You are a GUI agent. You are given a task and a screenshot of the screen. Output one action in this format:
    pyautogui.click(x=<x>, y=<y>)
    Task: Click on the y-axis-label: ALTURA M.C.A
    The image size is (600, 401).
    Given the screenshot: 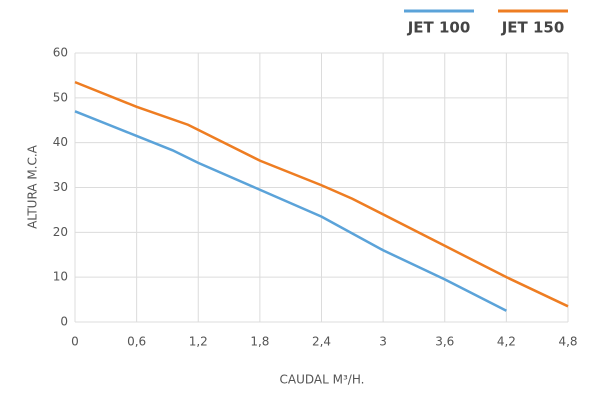 What is the action you would take?
    pyautogui.click(x=33, y=186)
    